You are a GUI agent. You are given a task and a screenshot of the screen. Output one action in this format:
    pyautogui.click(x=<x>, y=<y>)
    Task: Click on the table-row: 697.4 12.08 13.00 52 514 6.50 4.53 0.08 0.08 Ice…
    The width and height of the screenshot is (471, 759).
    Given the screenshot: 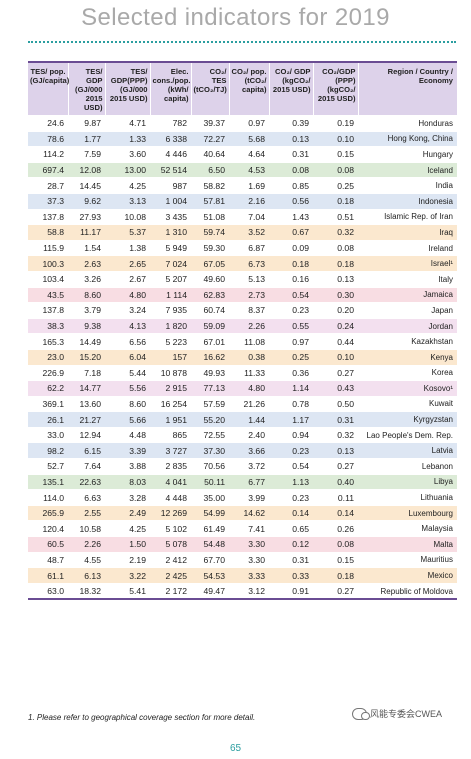 What is the action you would take?
    pyautogui.click(x=242, y=169)
    